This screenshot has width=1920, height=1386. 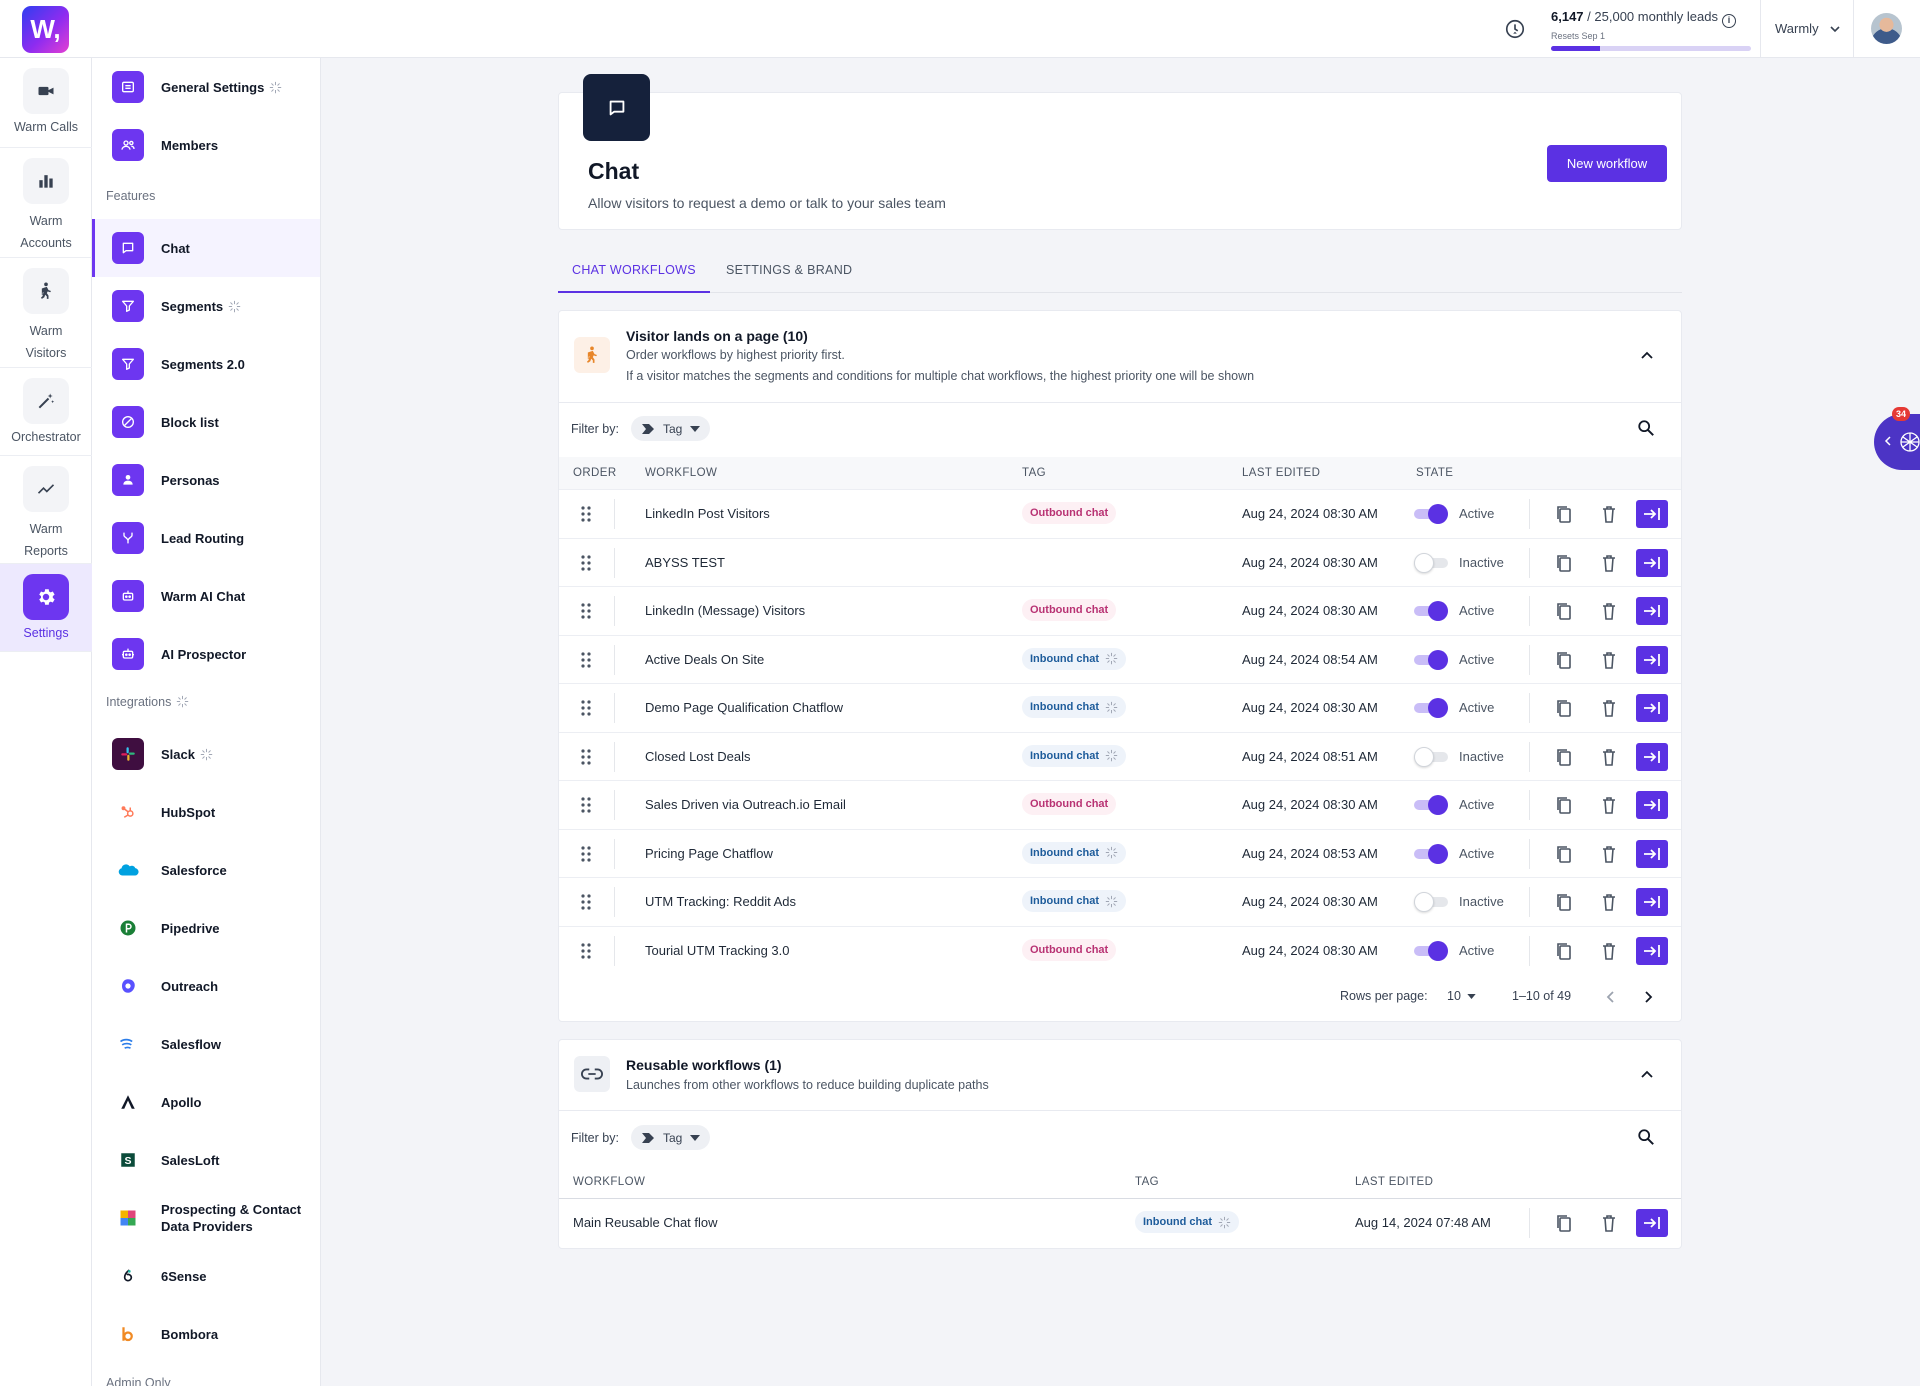 What do you see at coordinates (46, 313) in the screenshot?
I see `rail-item-warm-visitors: Warm Visitors` at bounding box center [46, 313].